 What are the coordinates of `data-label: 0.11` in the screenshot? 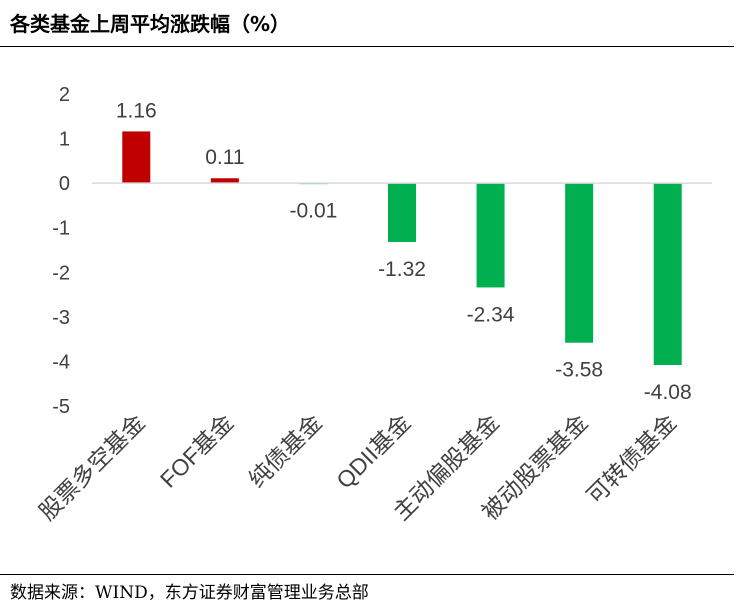 It's located at (224, 157).